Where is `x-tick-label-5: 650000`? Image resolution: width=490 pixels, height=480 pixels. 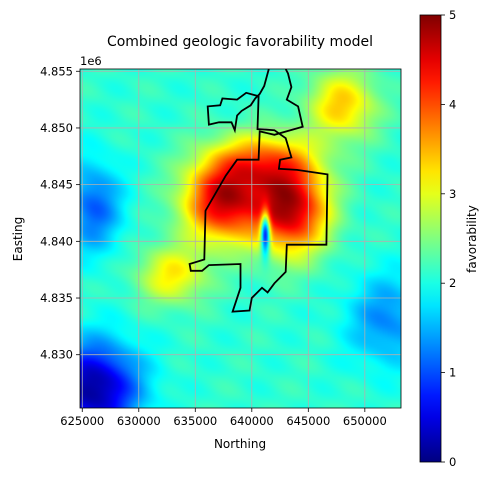
x-tick-label-5: 650000 is located at coordinates (365, 421).